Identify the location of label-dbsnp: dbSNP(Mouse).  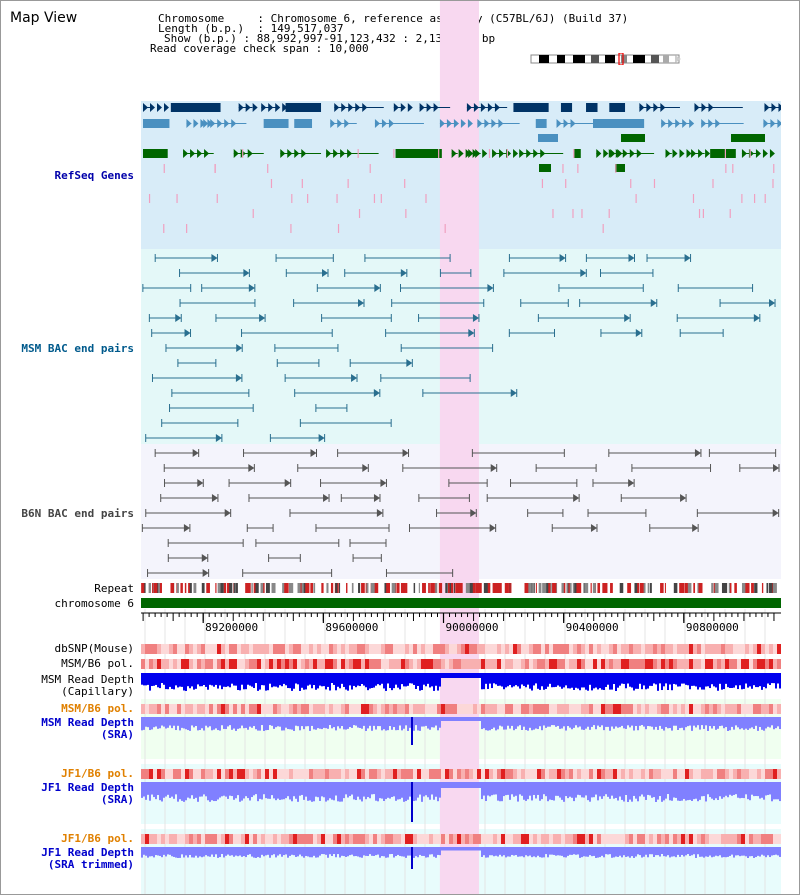
(94, 648).